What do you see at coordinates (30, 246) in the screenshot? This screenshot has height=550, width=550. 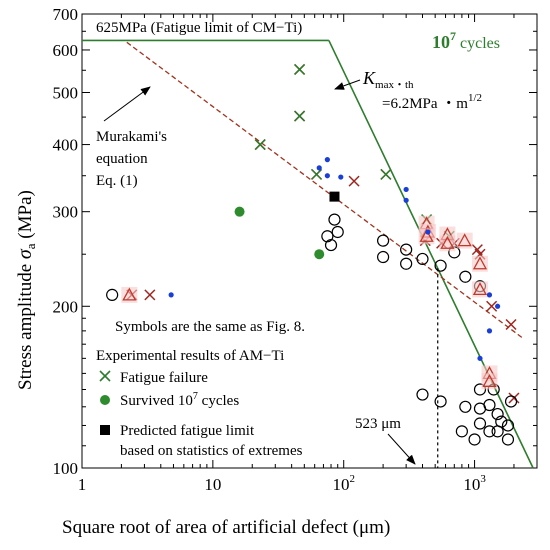 I see `y-axis-title-sub: a` at bounding box center [30, 246].